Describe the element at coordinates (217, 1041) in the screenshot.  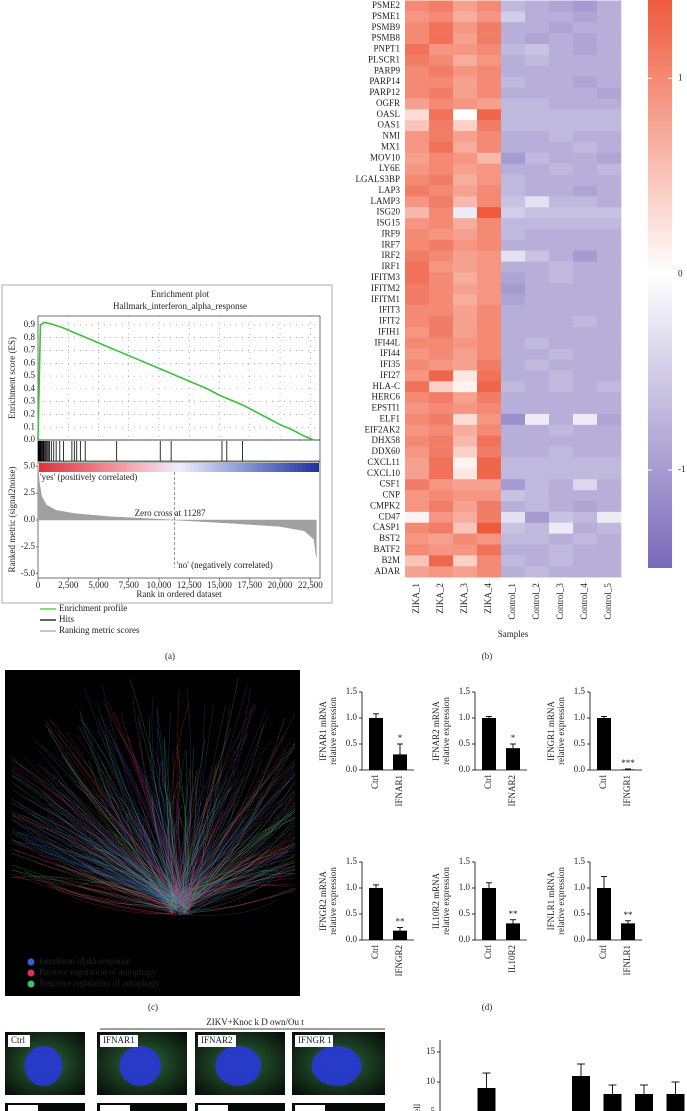
I see `label-box` at that location.